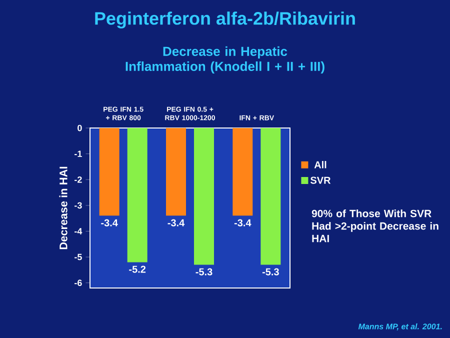 The width and height of the screenshot is (450, 338). Describe the element at coordinates (225, 60) in the screenshot. I see `chart-subtitle: Decrease in Hepatic Inflammation (Knodell I + II + III)` at that location.